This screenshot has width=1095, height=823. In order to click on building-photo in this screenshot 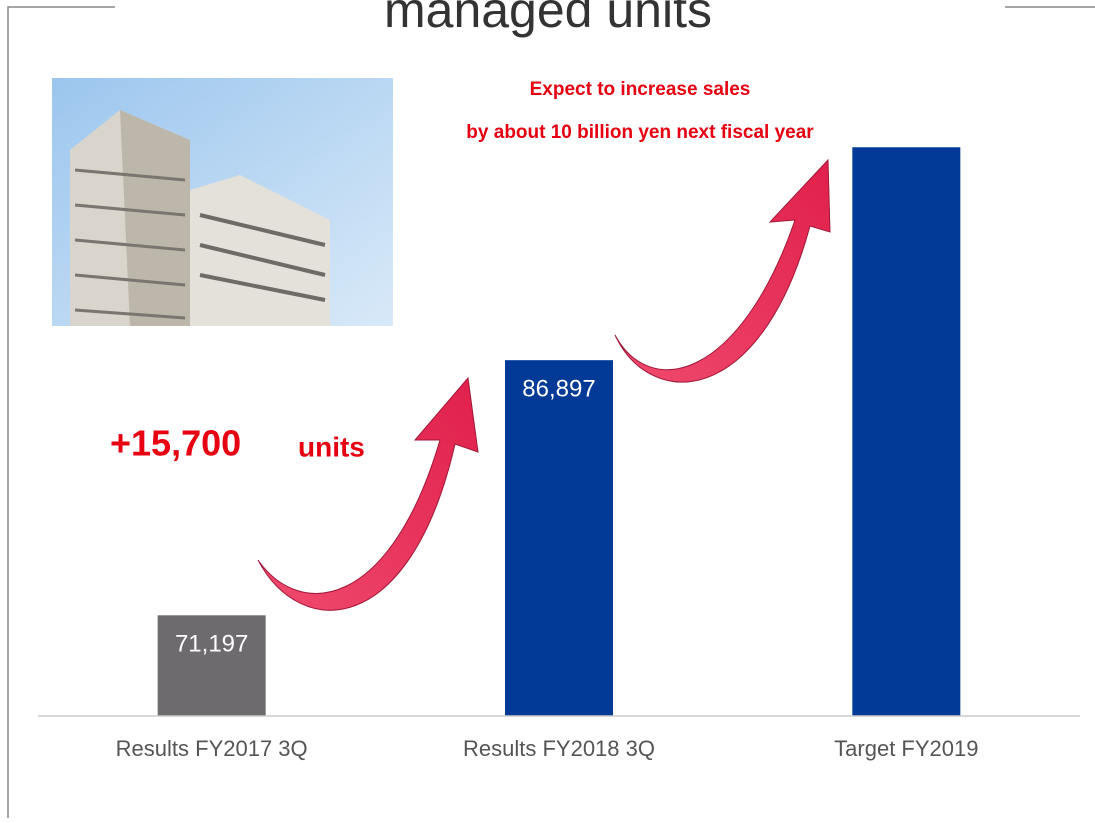, I will do `click(222, 202)`.